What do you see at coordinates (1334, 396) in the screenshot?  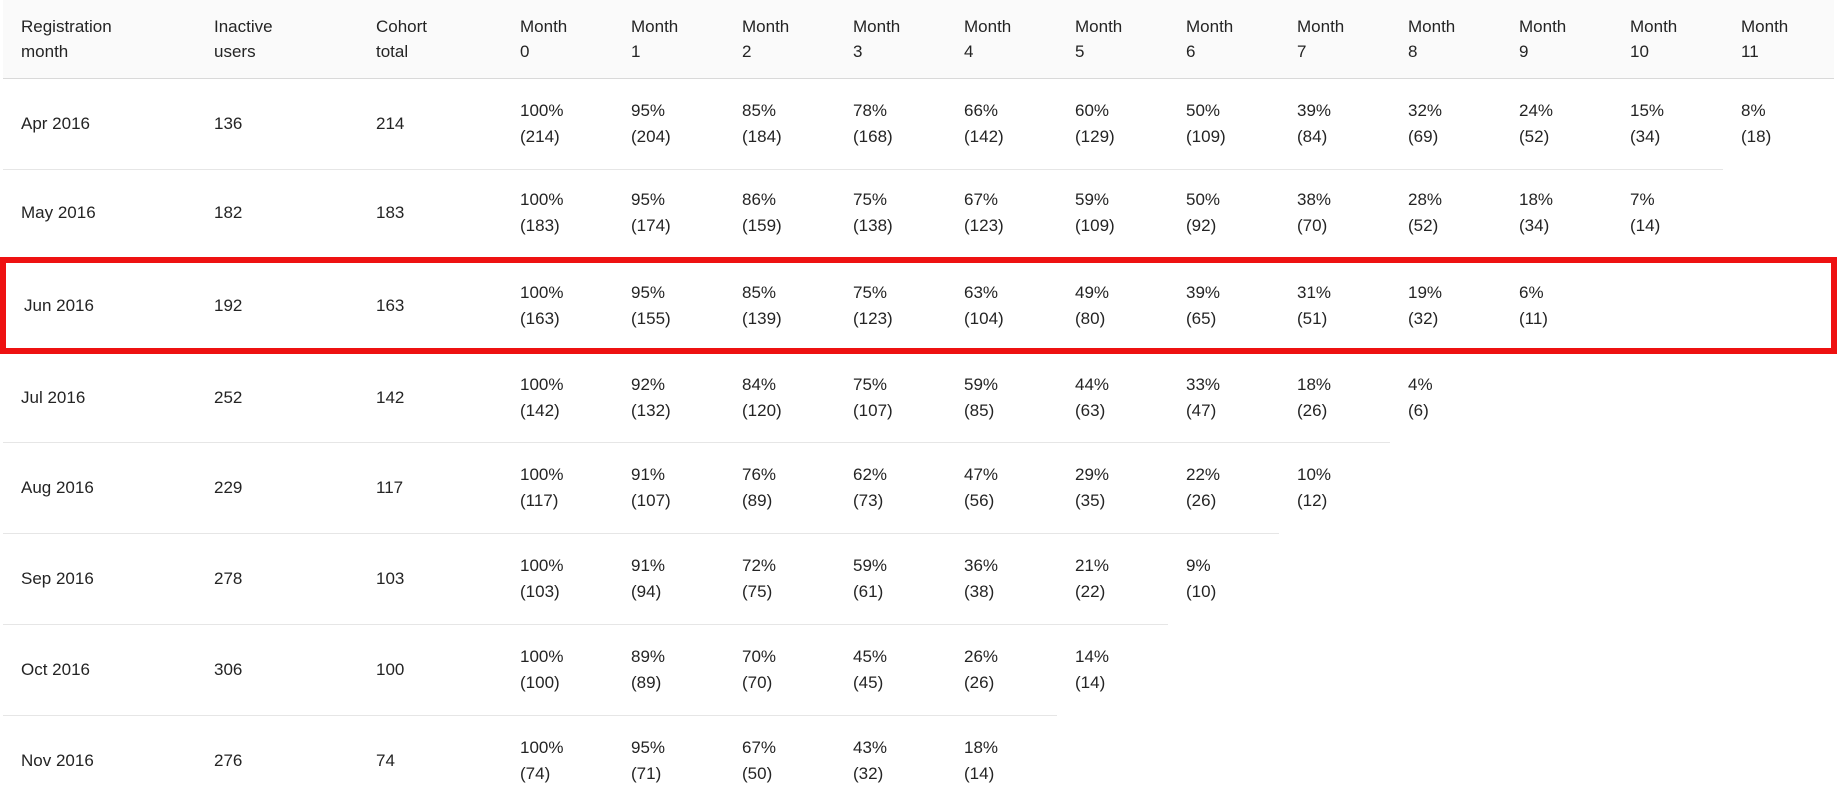 I see `retention-cell-month-7: 18% (26)` at bounding box center [1334, 396].